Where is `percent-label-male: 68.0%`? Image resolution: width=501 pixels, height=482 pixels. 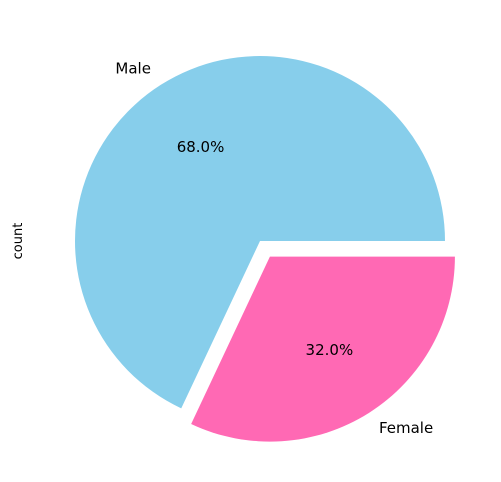
percent-label-male: 68.0% is located at coordinates (201, 147).